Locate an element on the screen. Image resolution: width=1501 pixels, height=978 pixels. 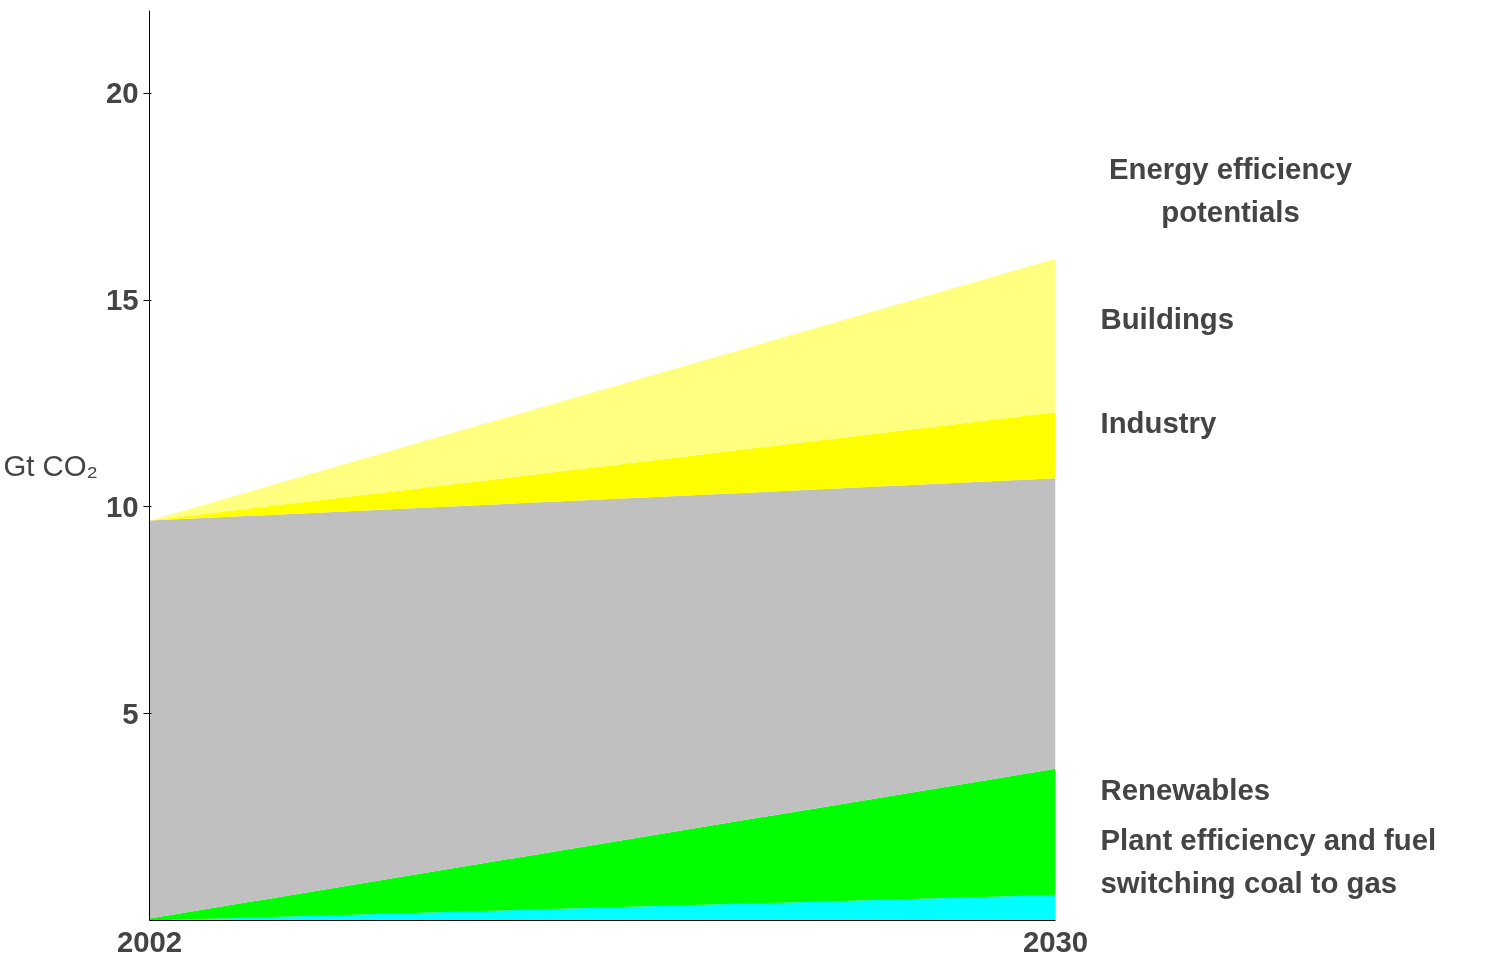
y-tick-label: 10 is located at coordinates (122, 506).